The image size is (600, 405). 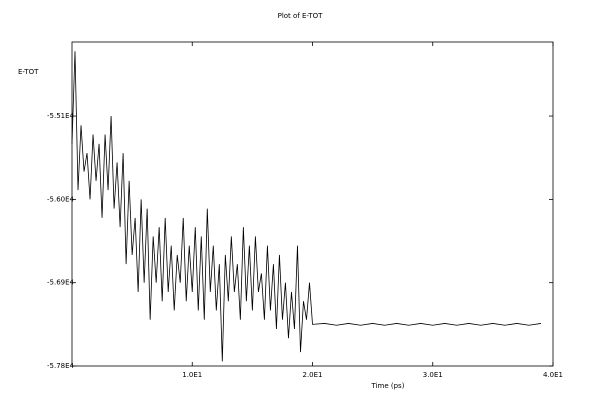 What do you see at coordinates (61, 366) in the screenshot?
I see `y-tick-label: -5.78E4` at bounding box center [61, 366].